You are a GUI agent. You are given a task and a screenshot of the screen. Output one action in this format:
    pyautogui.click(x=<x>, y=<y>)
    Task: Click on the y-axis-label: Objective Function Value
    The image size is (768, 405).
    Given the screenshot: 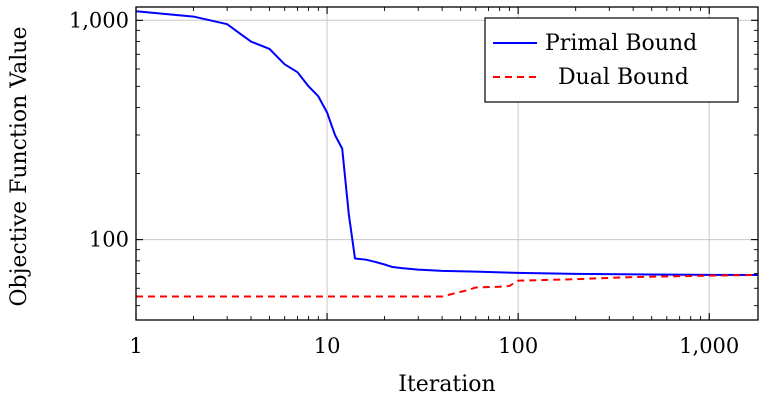 What is the action you would take?
    pyautogui.click(x=19, y=166)
    